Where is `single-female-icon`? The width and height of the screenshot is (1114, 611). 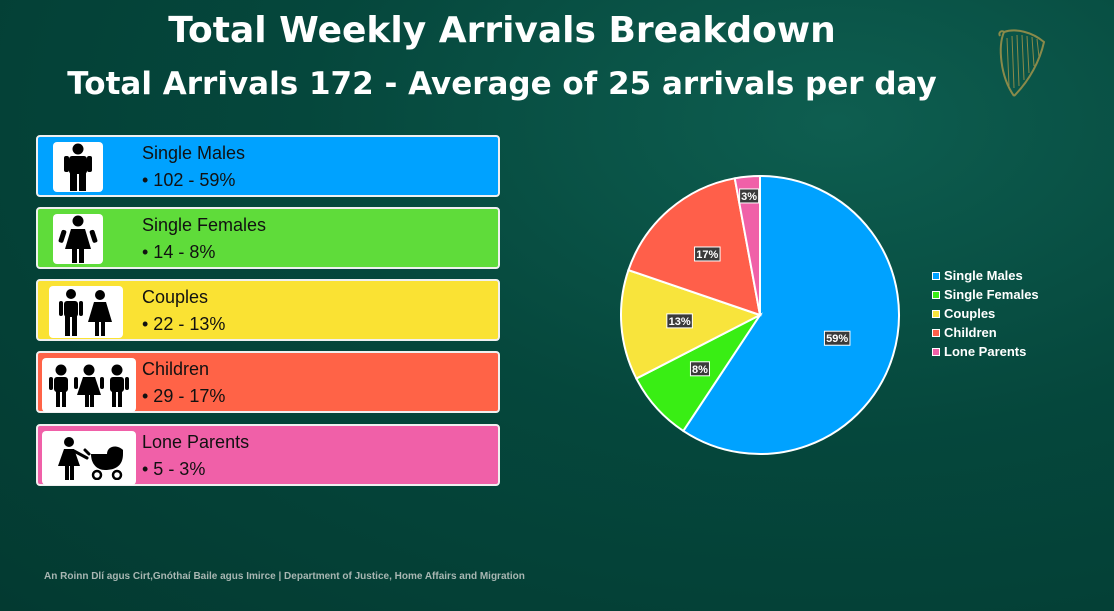
single-female-icon is located at coordinates (78, 239).